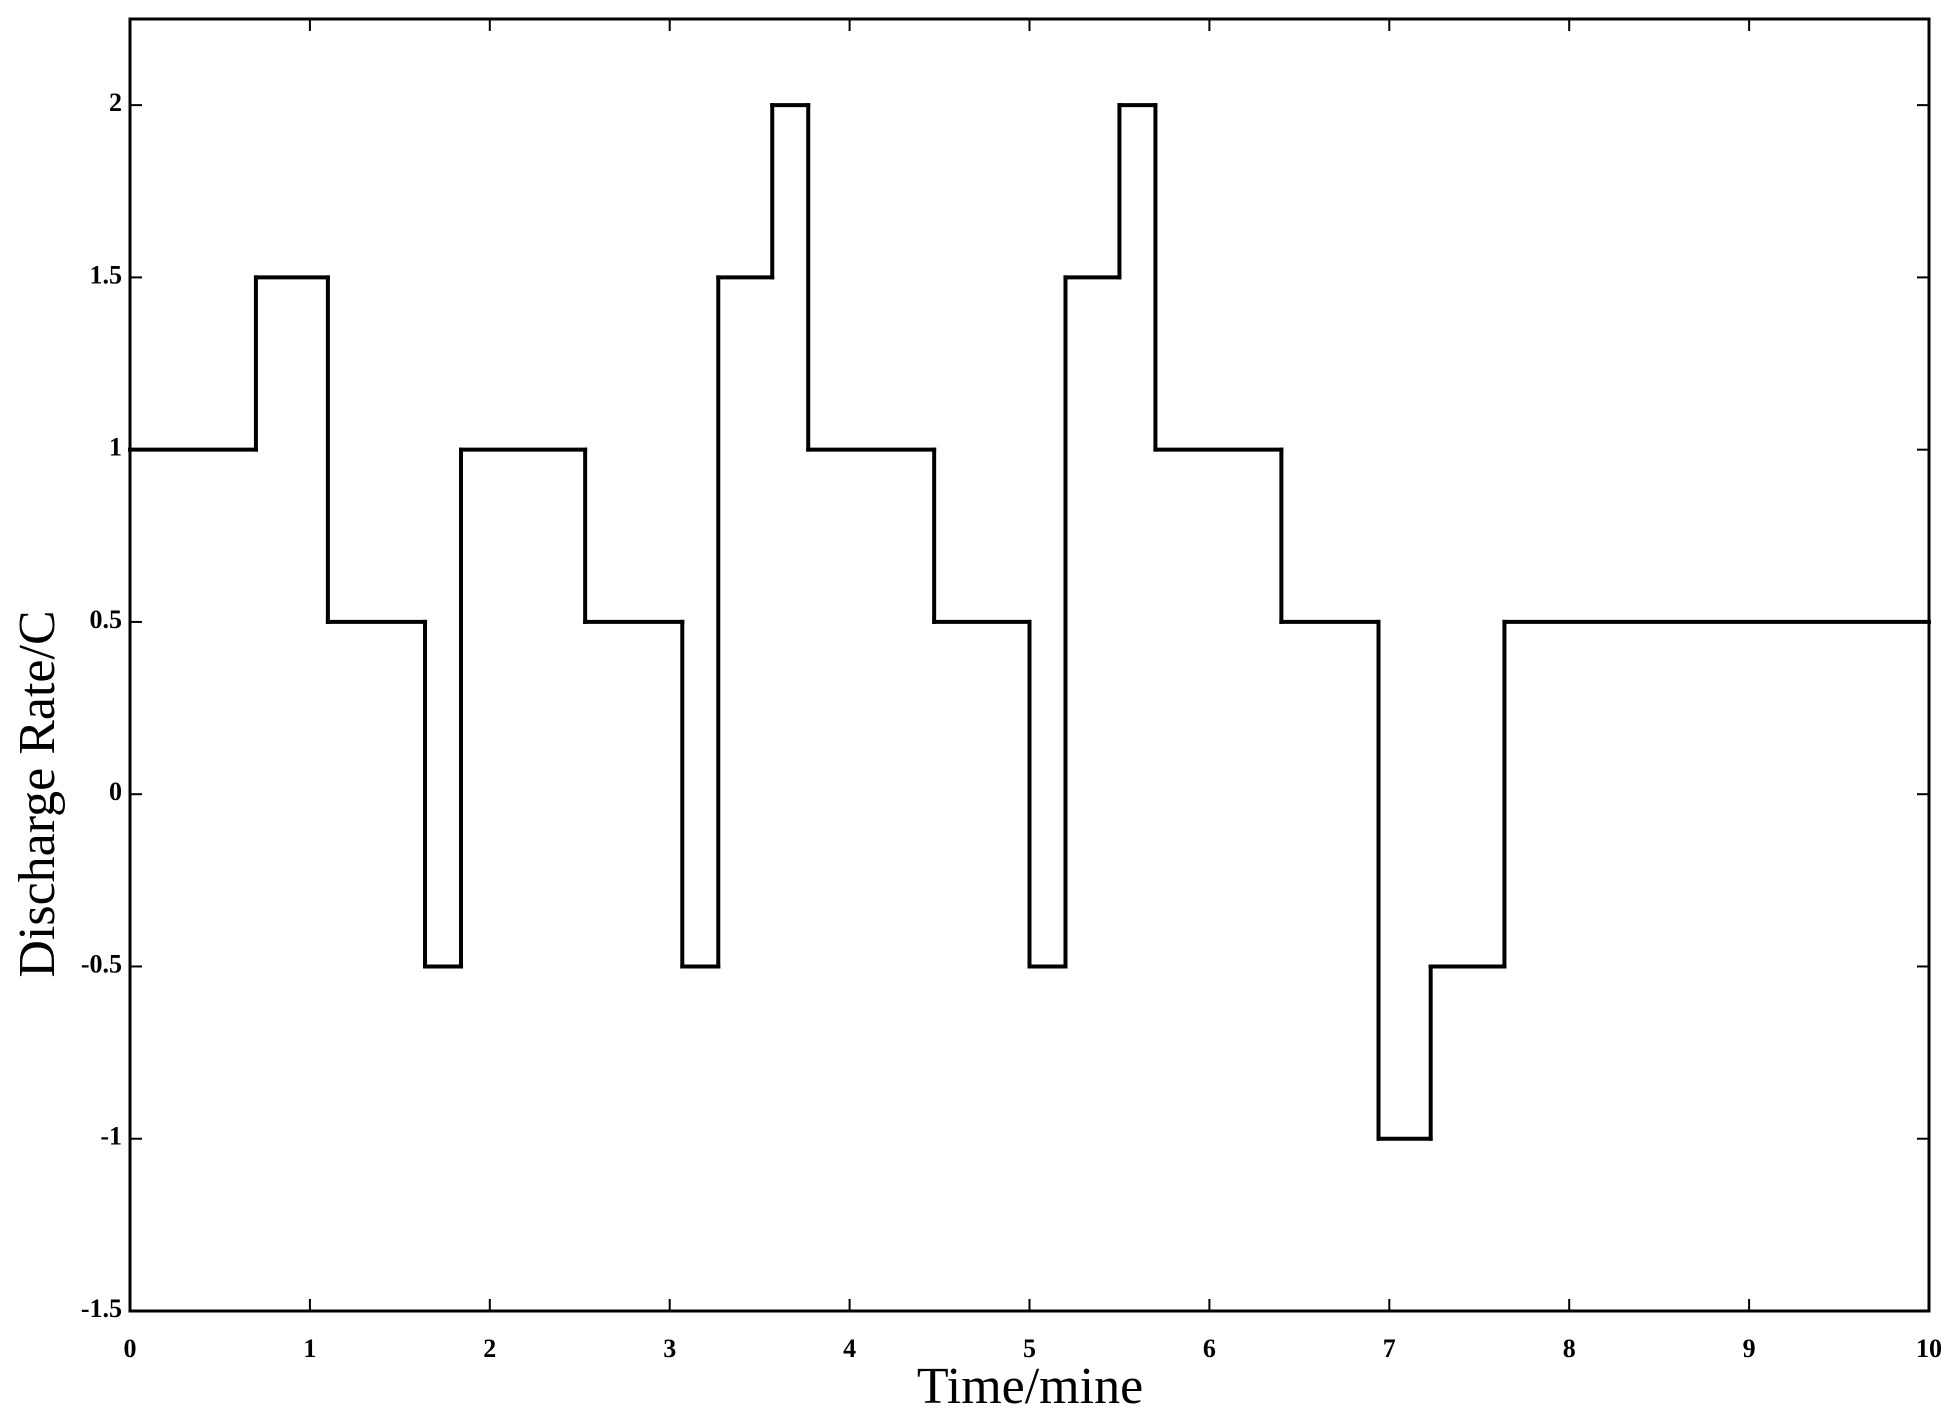 The height and width of the screenshot is (1421, 1949). I want to click on x-tick-label: 0, so click(130, 1348).